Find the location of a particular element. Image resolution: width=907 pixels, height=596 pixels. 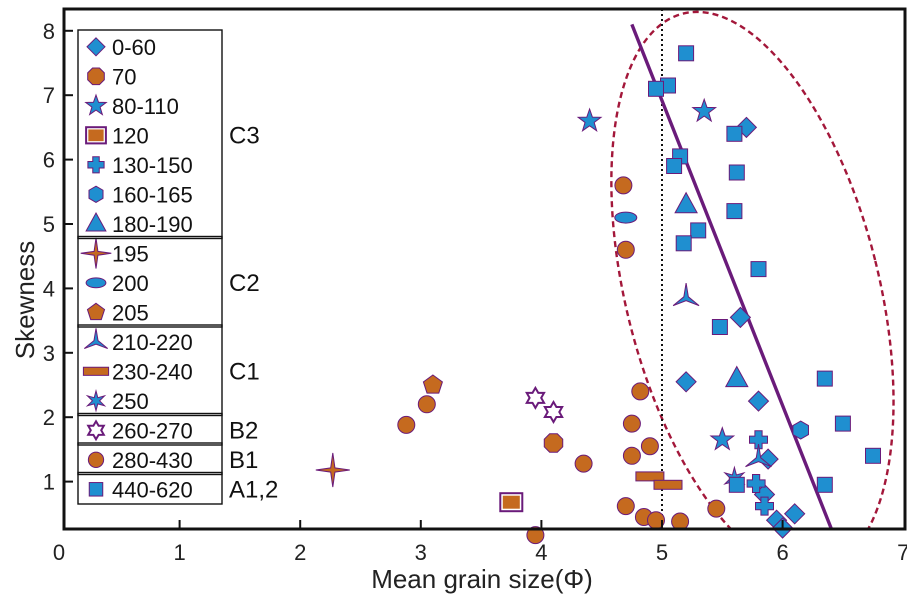

legend-label: 440-620 is located at coordinates (152, 489).